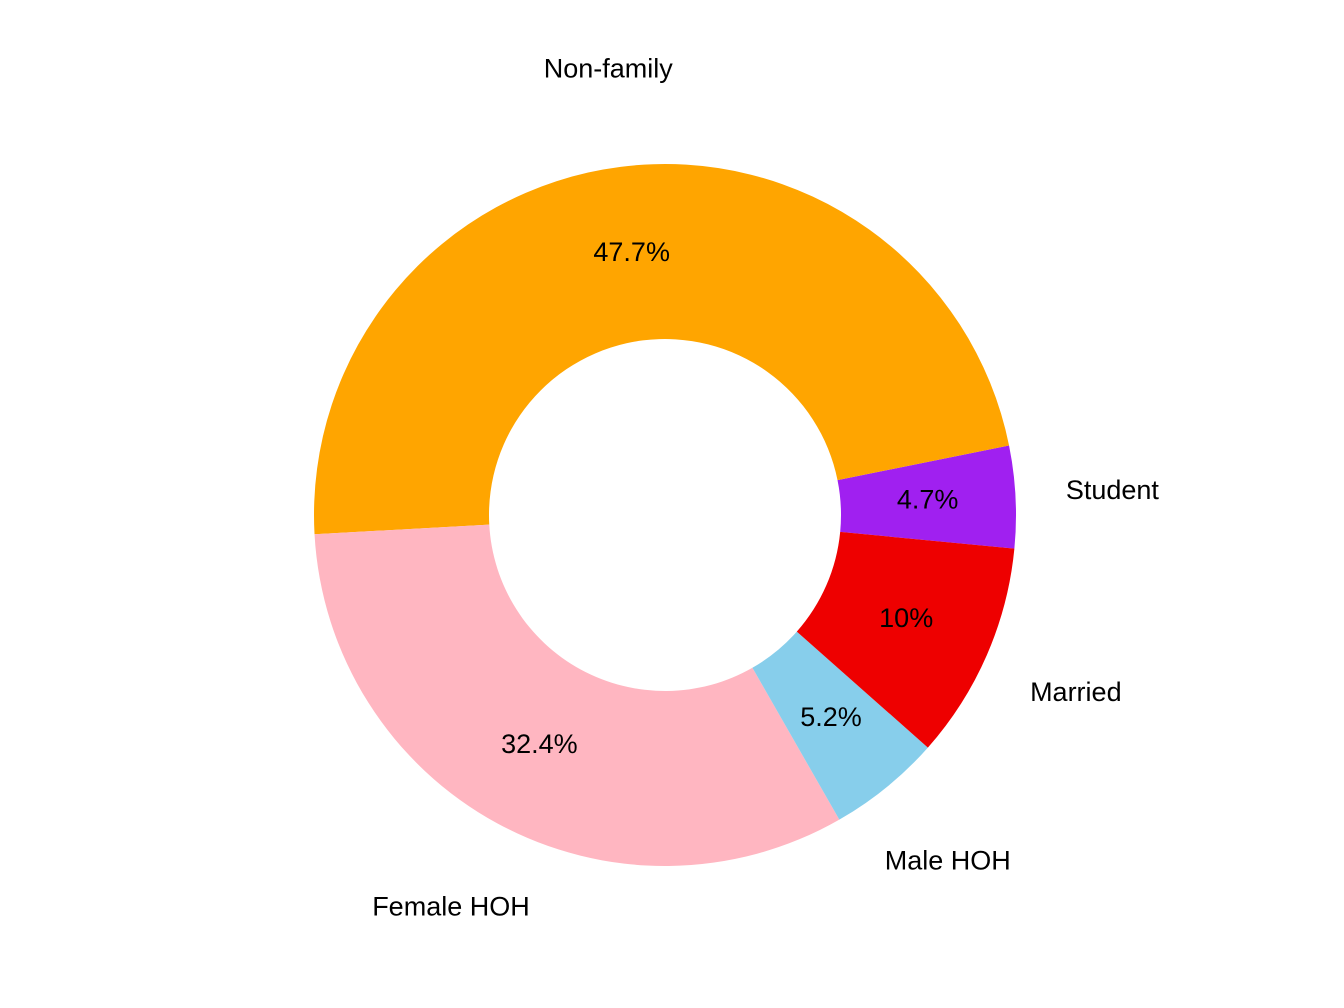 The width and height of the screenshot is (1344, 1008). What do you see at coordinates (539, 744) in the screenshot?
I see `value-label-female-hoh: 32.4%` at bounding box center [539, 744].